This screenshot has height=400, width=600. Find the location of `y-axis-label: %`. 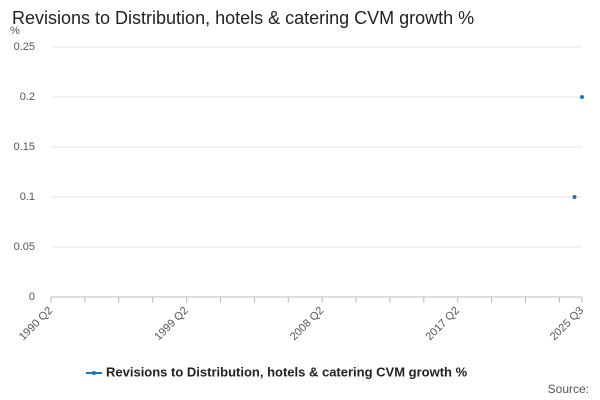

y-axis-label: % is located at coordinates (15, 31).